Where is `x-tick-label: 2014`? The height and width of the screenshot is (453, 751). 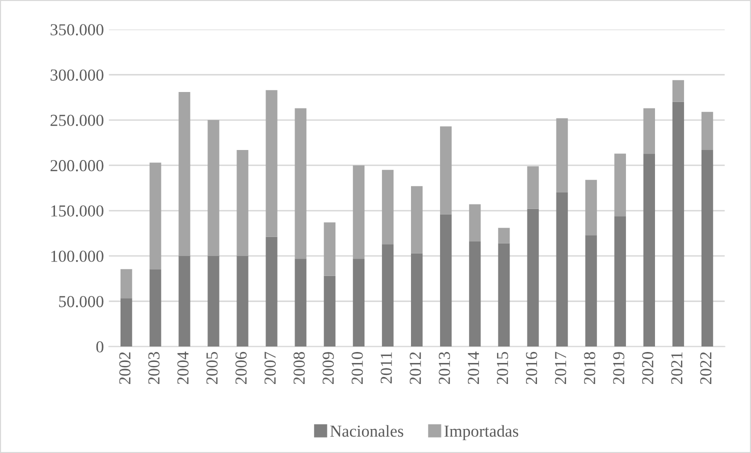
x-tick-label: 2014 is located at coordinates (474, 368).